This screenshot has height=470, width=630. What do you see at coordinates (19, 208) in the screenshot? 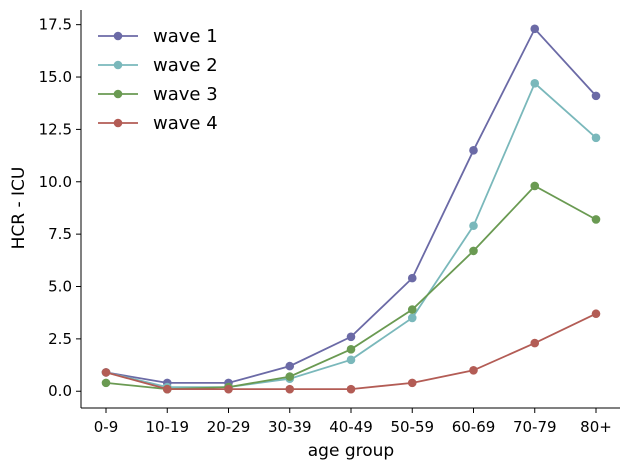
I see `y-axis-label: HCR - ICU` at bounding box center [19, 208].